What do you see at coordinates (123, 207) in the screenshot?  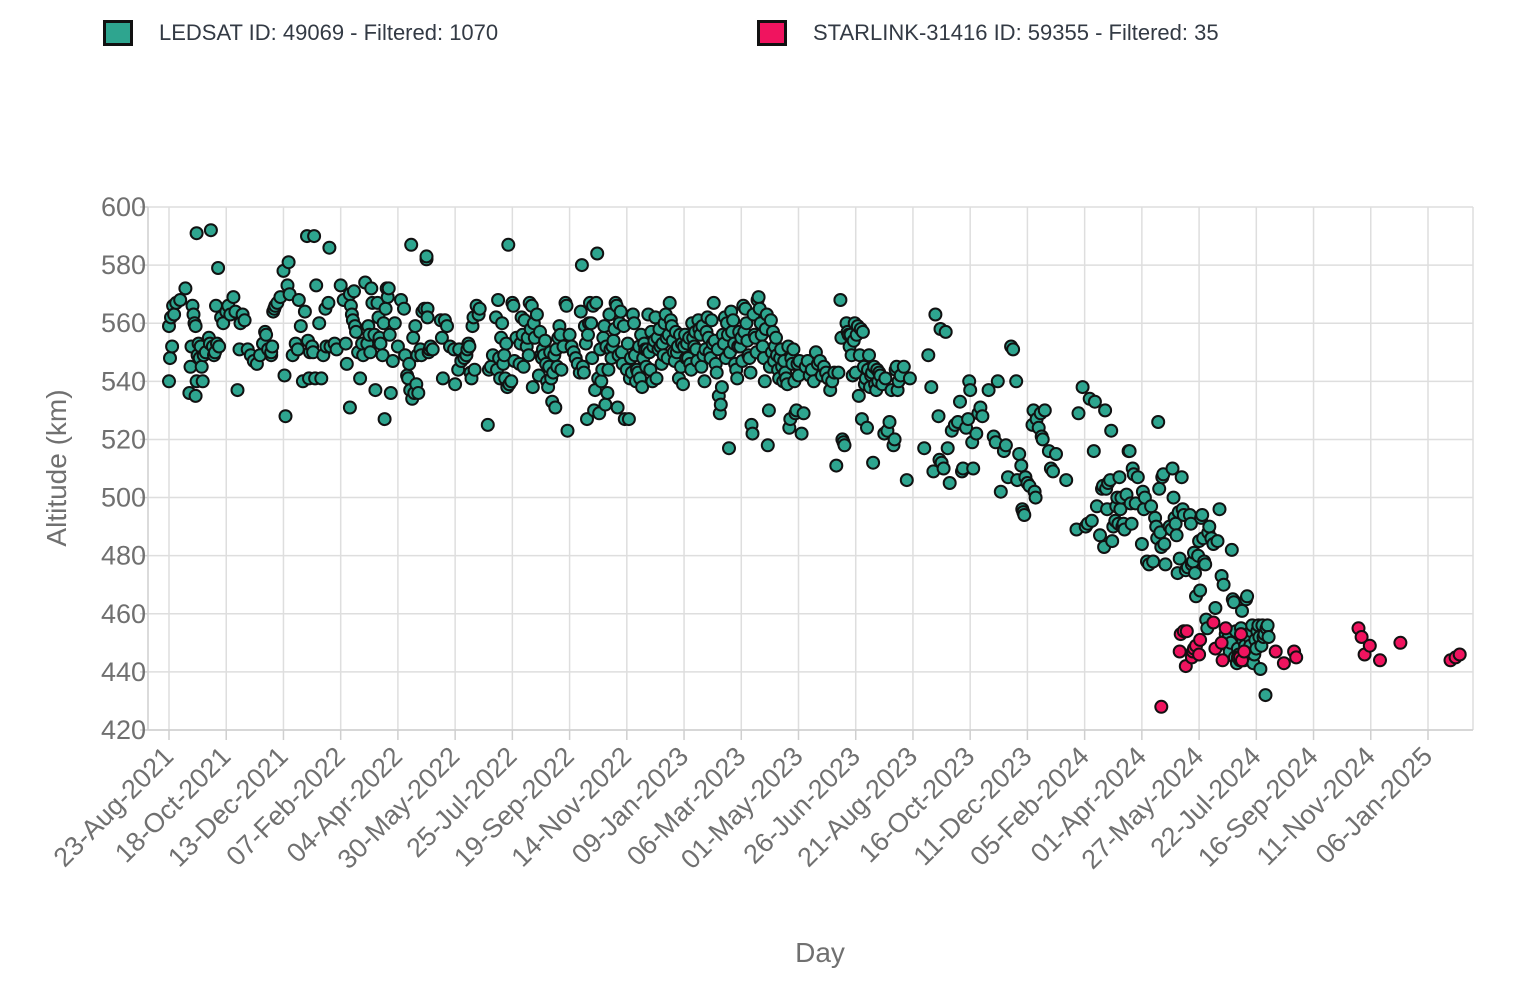 I see `y-tick-label: 600` at bounding box center [123, 207].